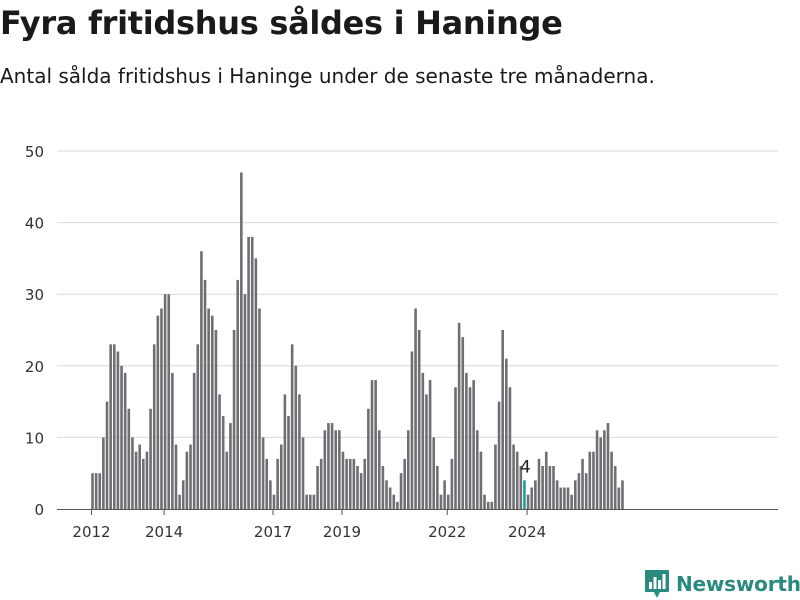 The height and width of the screenshot is (600, 800). What do you see at coordinates (34, 224) in the screenshot?
I see `y-tick-label: 40` at bounding box center [34, 224].